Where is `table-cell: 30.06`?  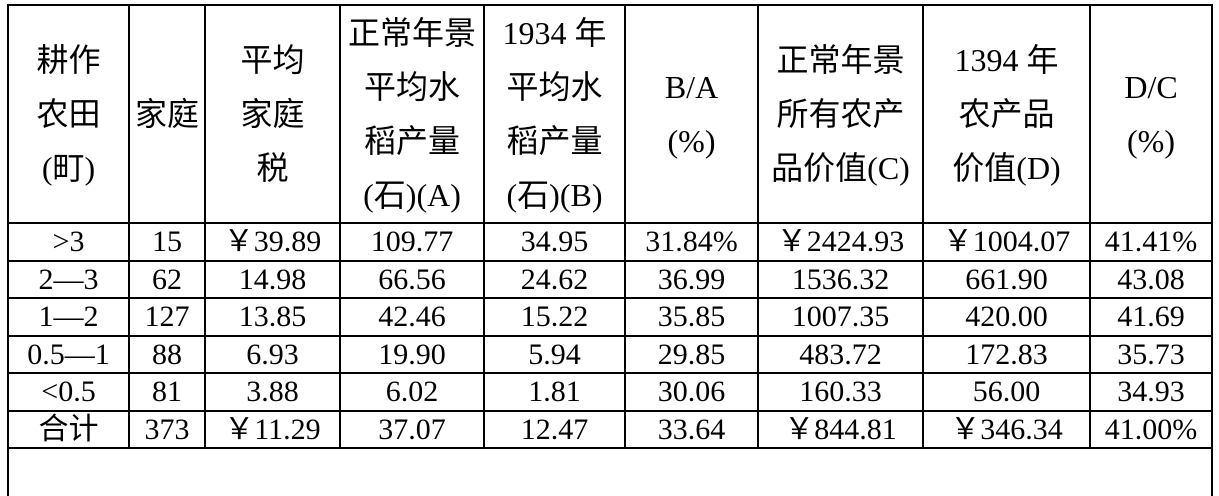
table-cell: 30.06 is located at coordinates (691, 392).